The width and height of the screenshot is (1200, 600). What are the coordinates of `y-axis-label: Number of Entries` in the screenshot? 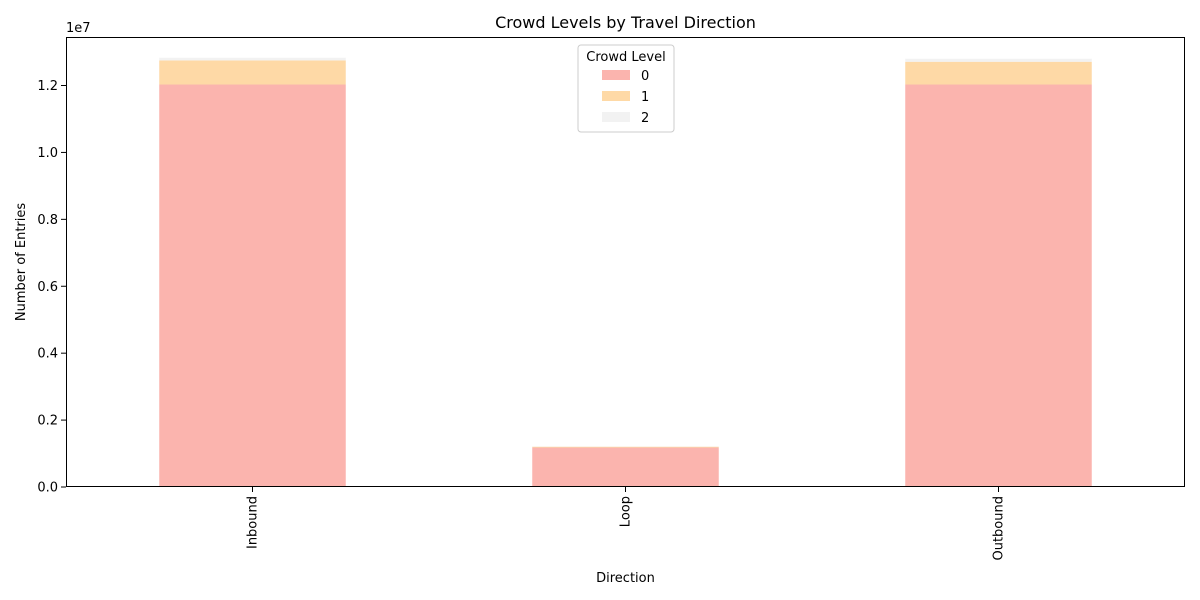 It's located at (21, 262).